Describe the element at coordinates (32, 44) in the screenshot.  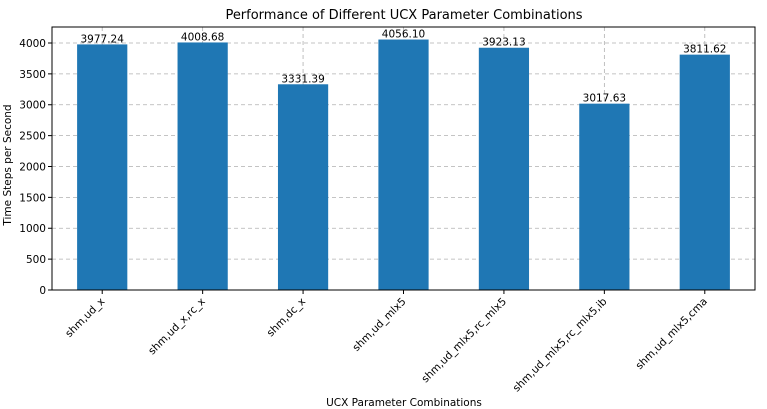
I see `y-tick-label: 4000` at that location.